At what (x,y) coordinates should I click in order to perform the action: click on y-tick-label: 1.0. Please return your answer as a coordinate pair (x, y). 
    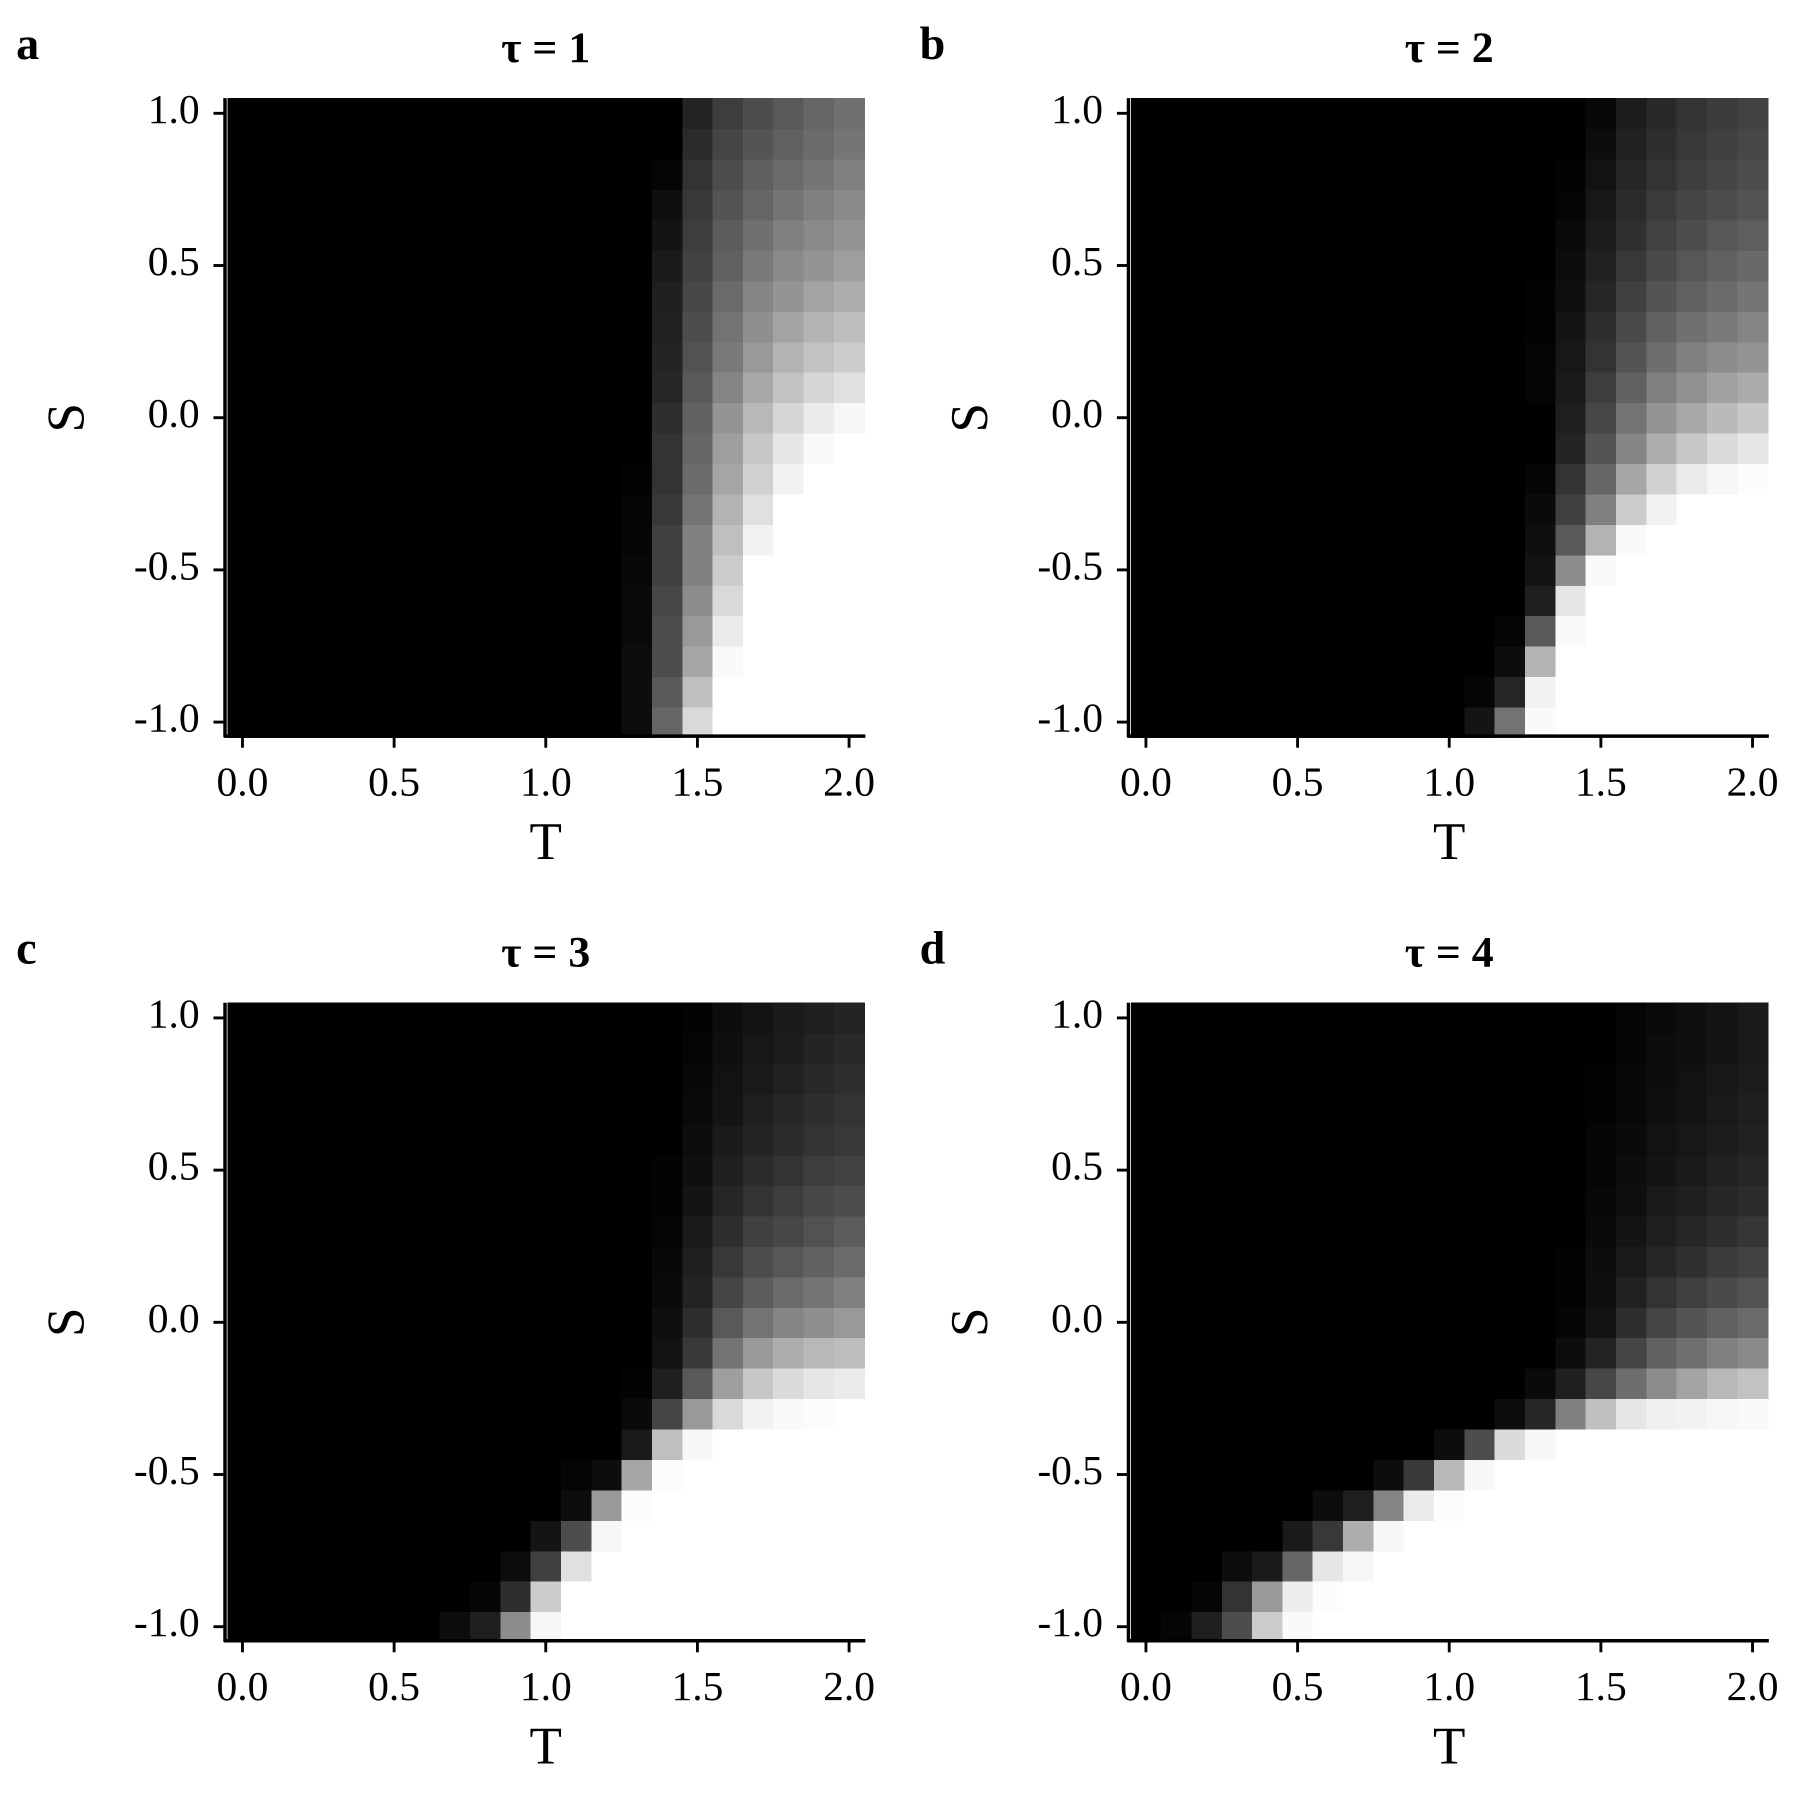
    Looking at the image, I should click on (174, 109).